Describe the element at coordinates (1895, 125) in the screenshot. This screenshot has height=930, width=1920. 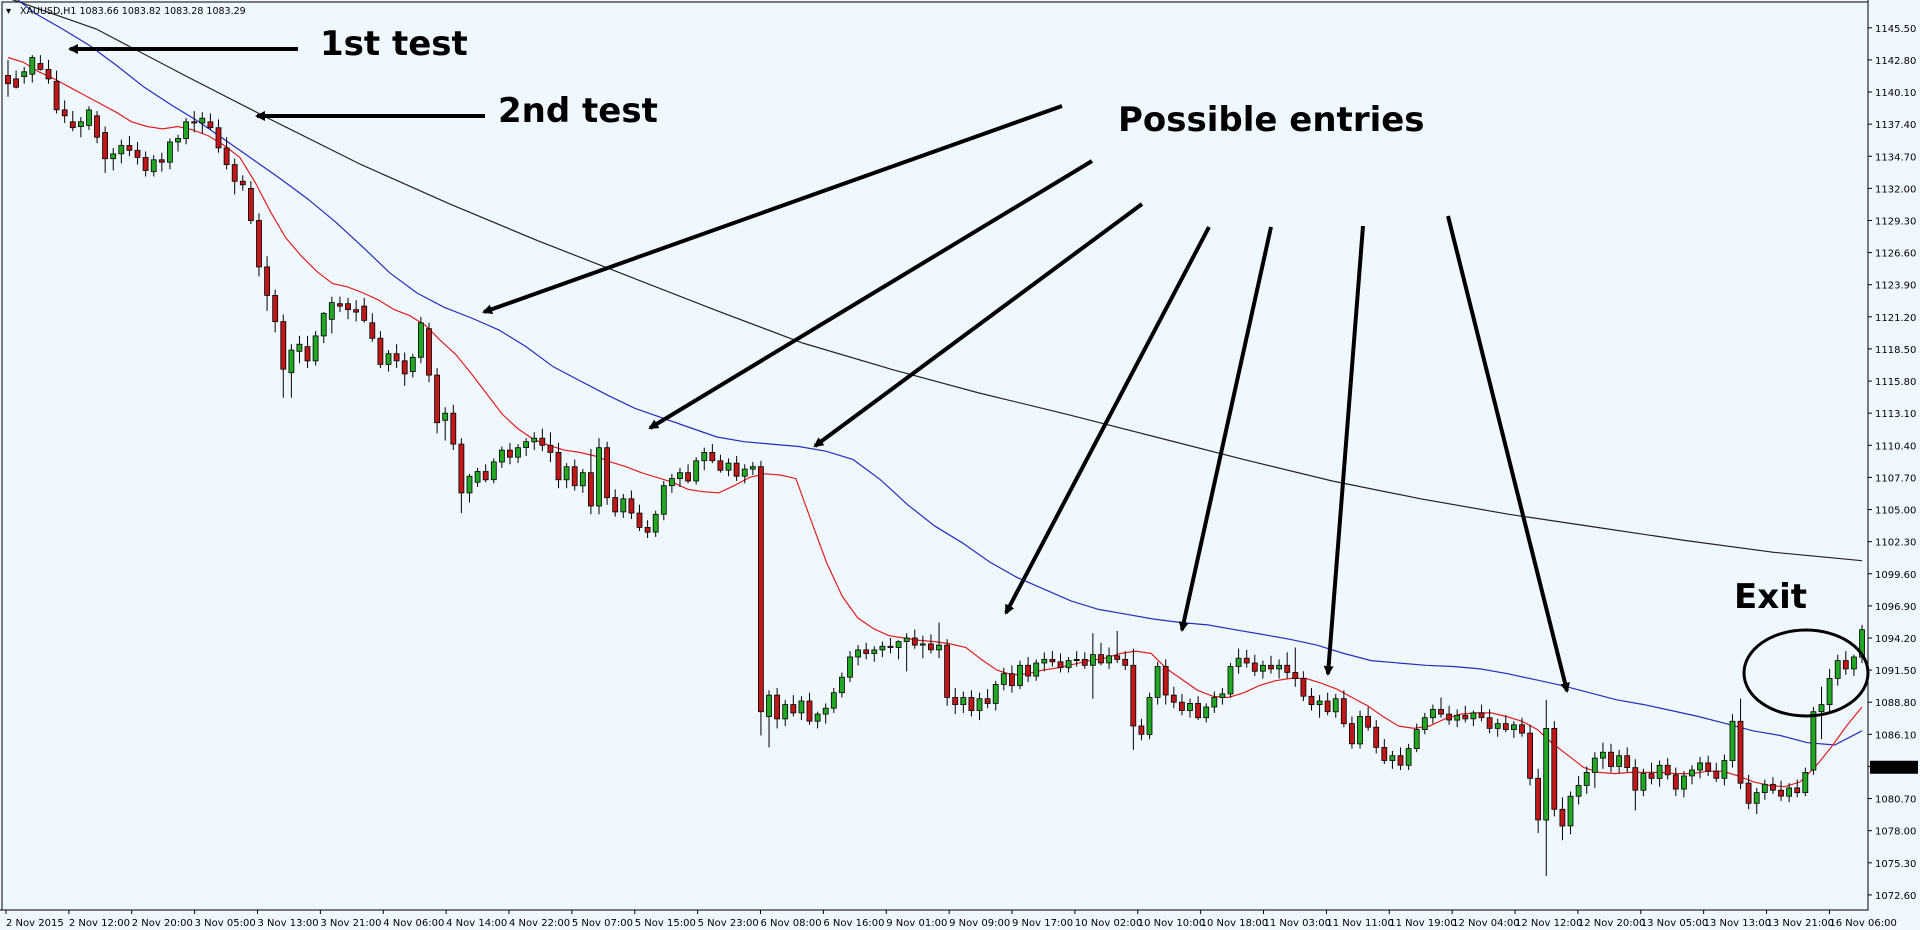
I see `price-tick-label: 1137.40` at that location.